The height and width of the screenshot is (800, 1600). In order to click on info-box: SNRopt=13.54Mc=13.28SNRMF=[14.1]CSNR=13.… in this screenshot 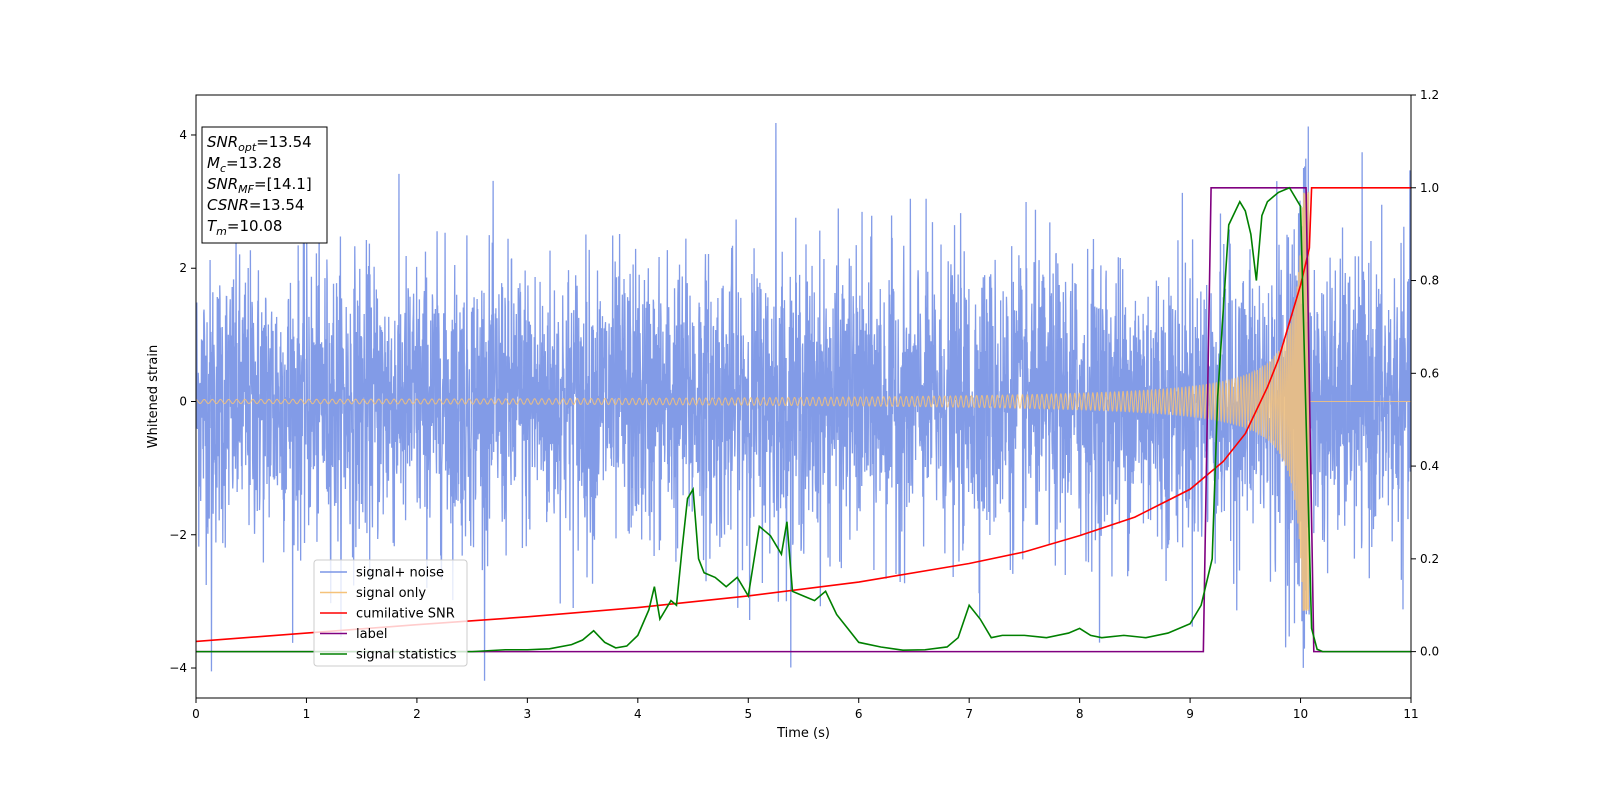, I will do `click(264, 185)`.